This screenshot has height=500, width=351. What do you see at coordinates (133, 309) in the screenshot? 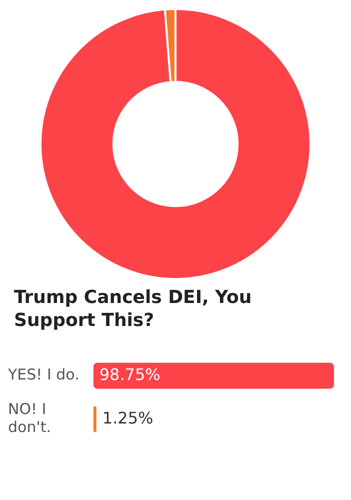
I see `chart-title: Trump Cancels DEI, You Support This?` at bounding box center [133, 309].